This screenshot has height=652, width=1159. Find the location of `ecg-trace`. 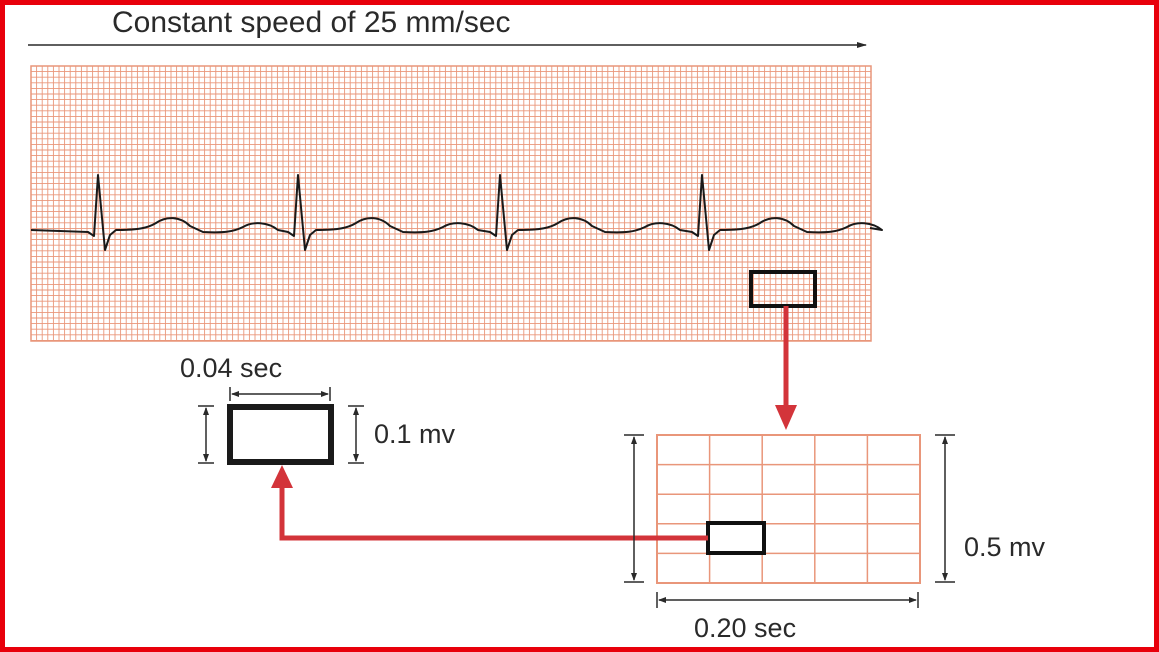

ecg-trace is located at coordinates (456, 212).